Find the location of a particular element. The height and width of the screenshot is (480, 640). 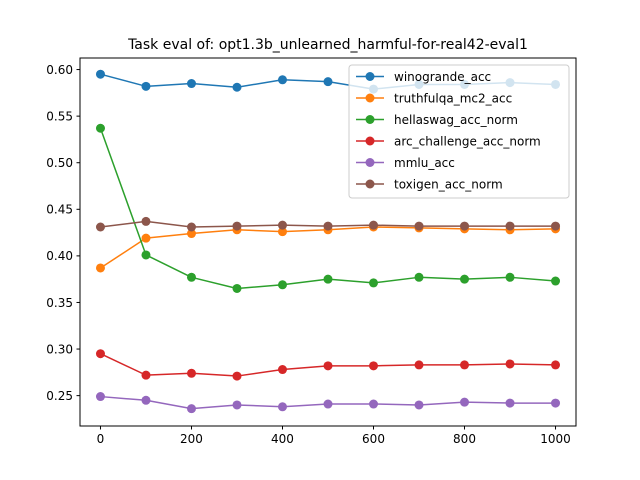

legend-item: winogrande_acc is located at coordinates (423, 77).